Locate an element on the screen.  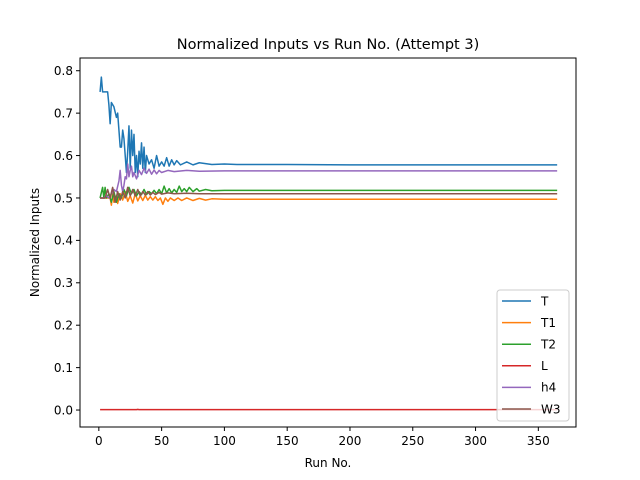
legend-label-t: T is located at coordinates (544, 301).